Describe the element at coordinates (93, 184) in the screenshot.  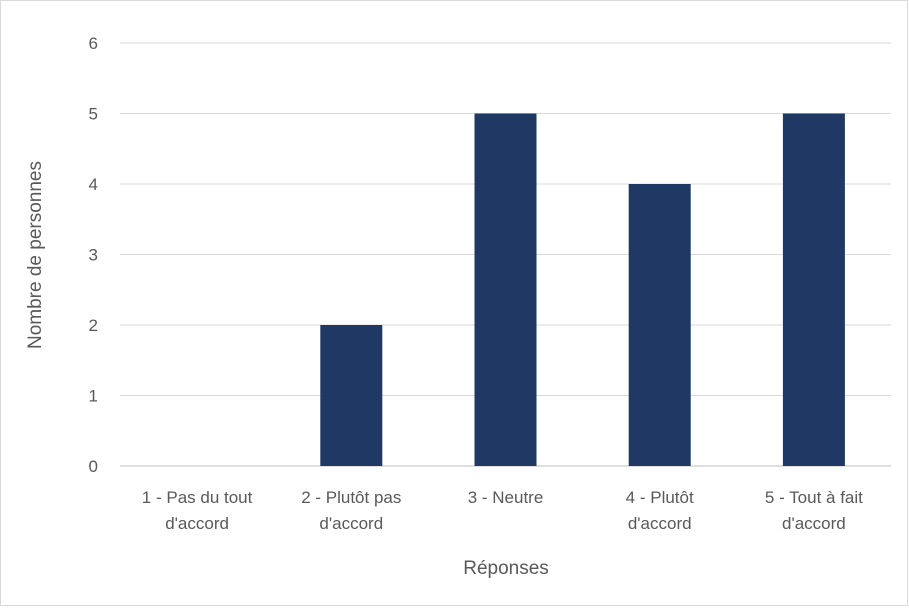
I see `y-tick-label: 4` at that location.